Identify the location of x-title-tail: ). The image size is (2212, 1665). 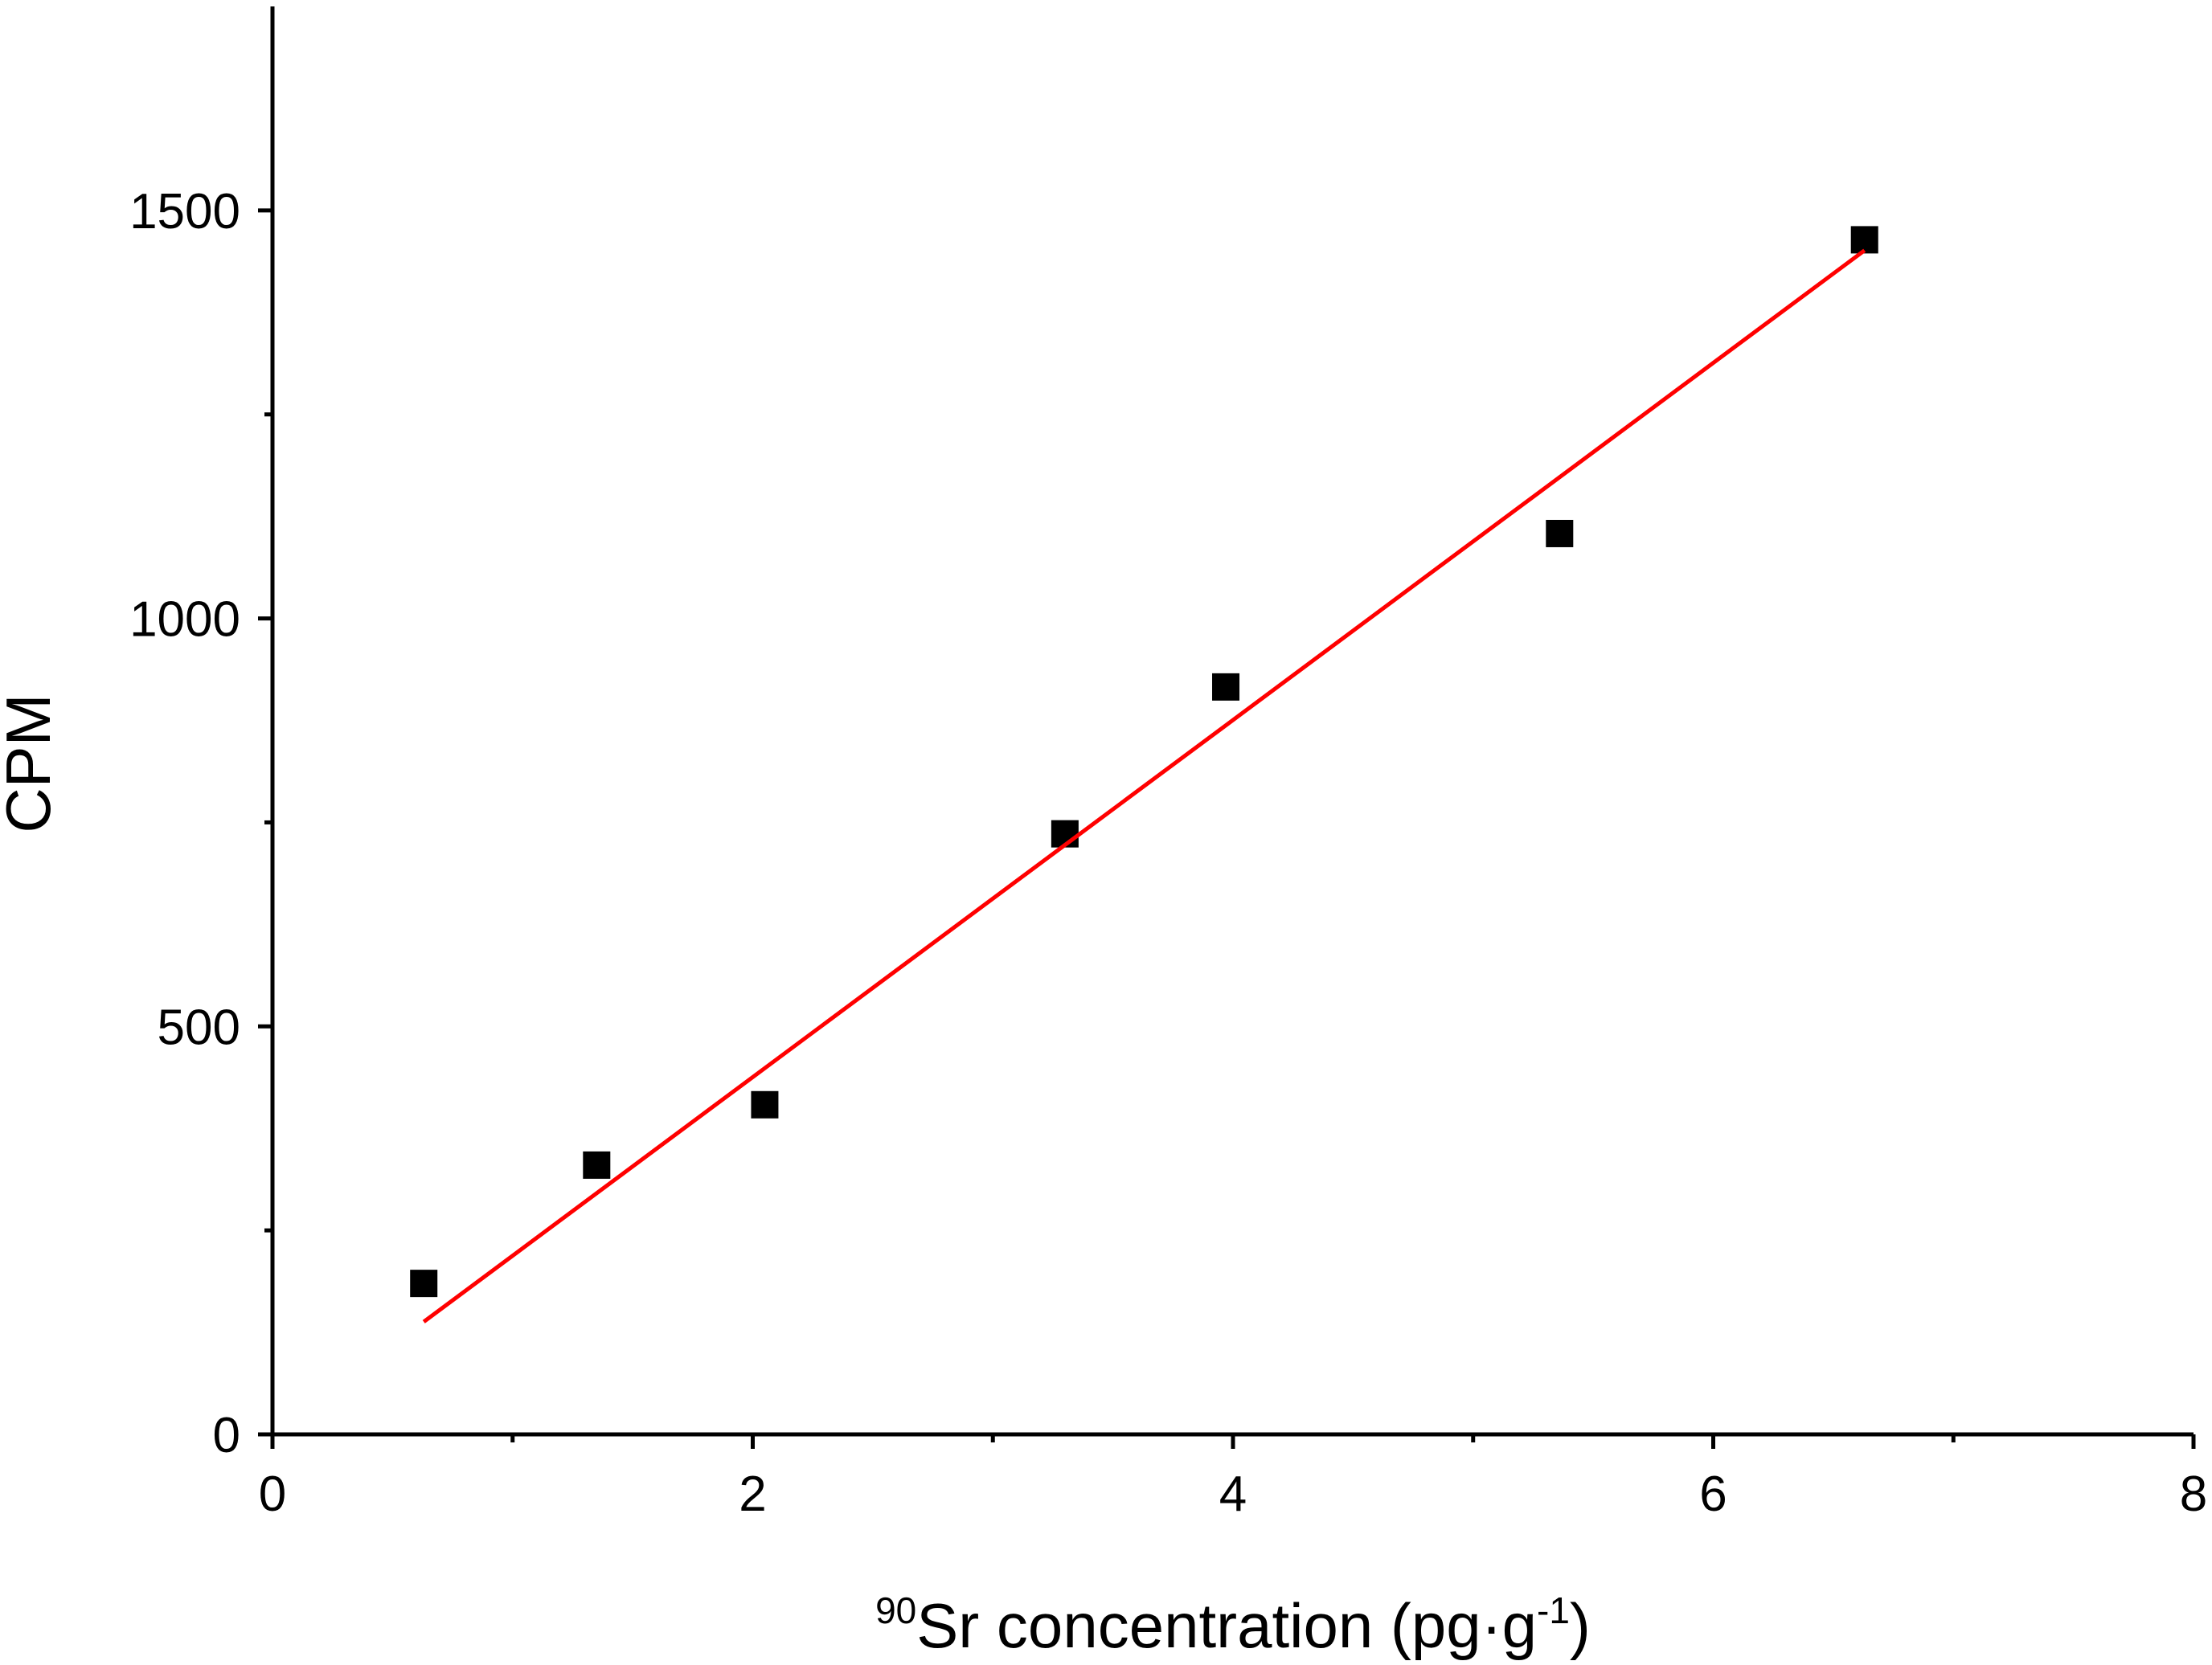
(1580, 1625).